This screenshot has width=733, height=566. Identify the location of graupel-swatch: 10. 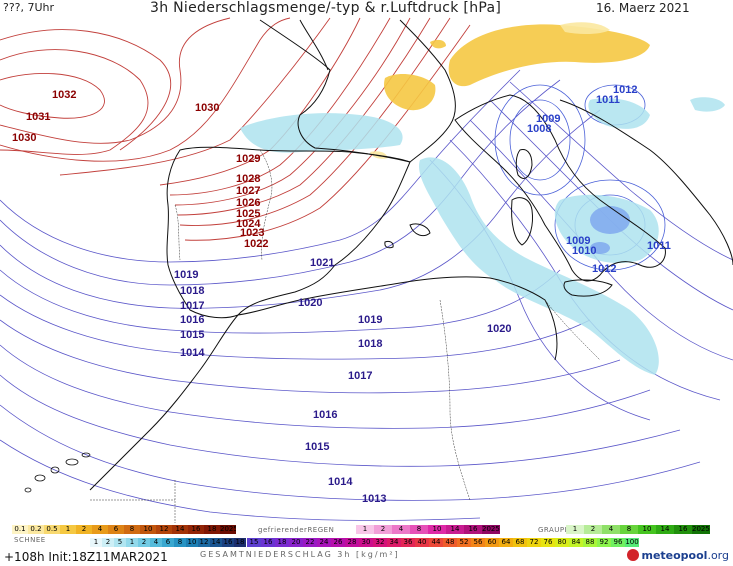
(647, 529).